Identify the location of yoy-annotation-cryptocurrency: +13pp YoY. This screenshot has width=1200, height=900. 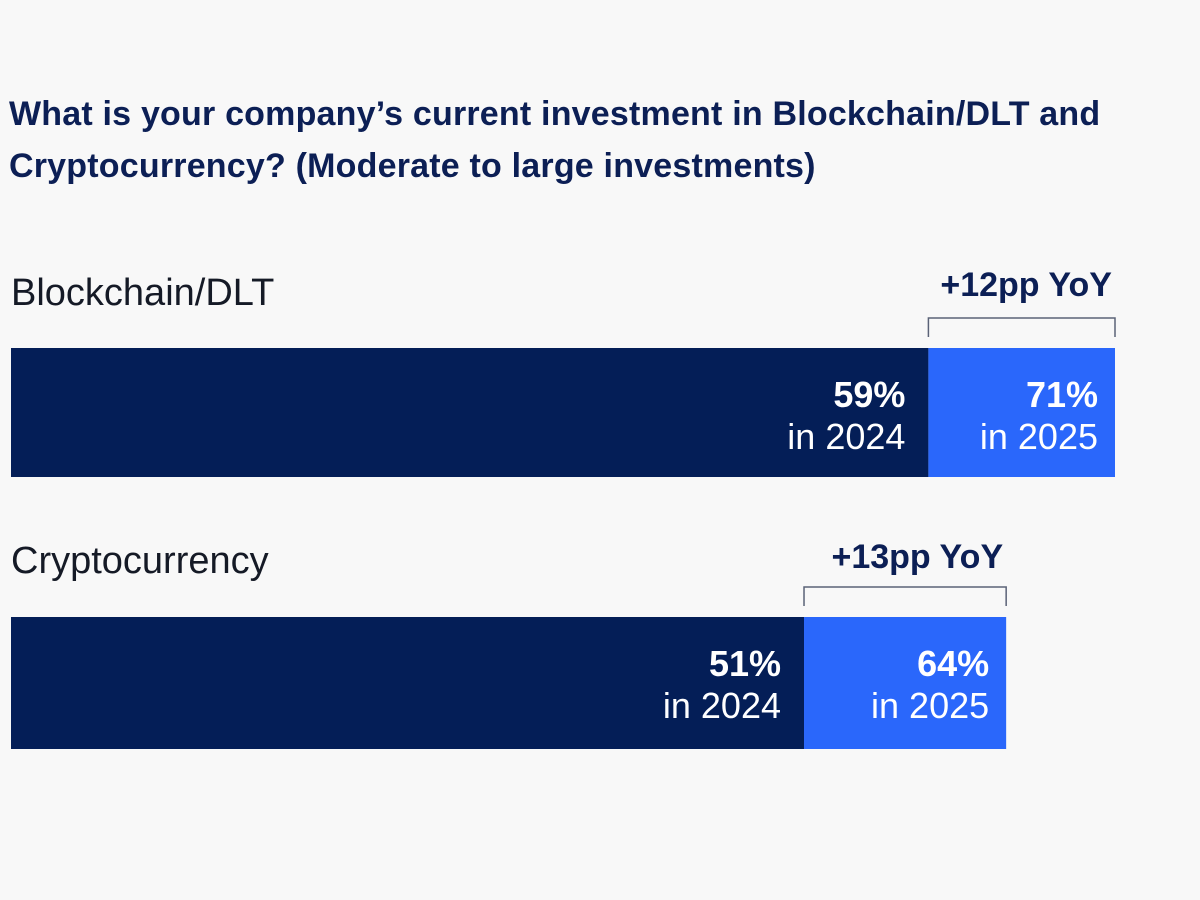
(917, 557).